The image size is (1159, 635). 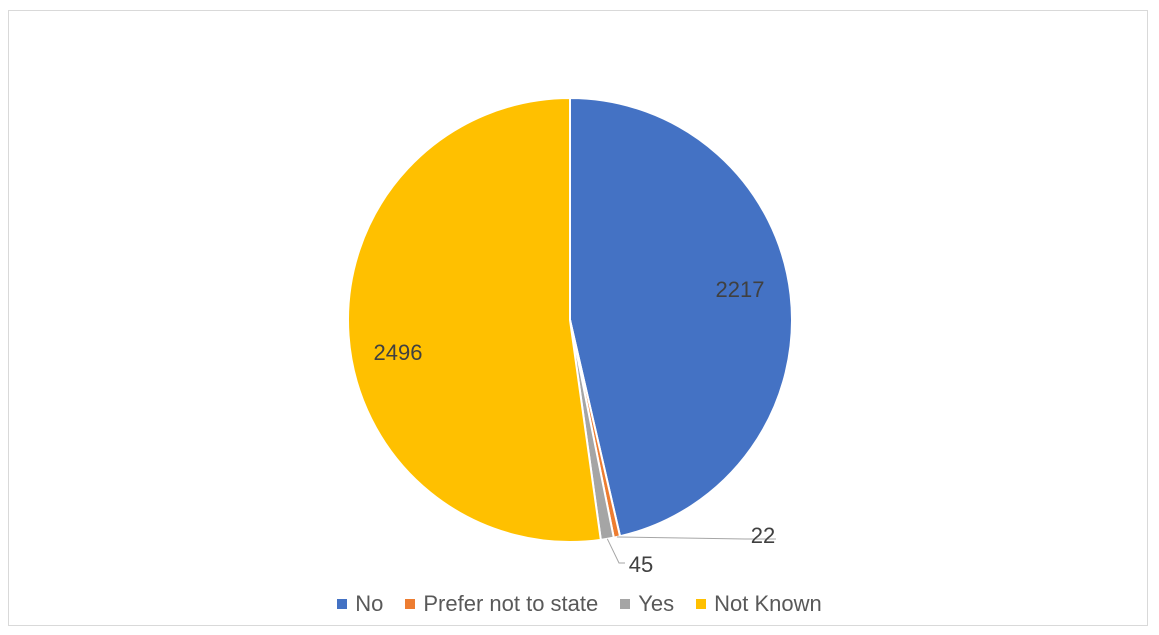 I want to click on legend-label-not-known: Not Known, so click(x=768, y=603).